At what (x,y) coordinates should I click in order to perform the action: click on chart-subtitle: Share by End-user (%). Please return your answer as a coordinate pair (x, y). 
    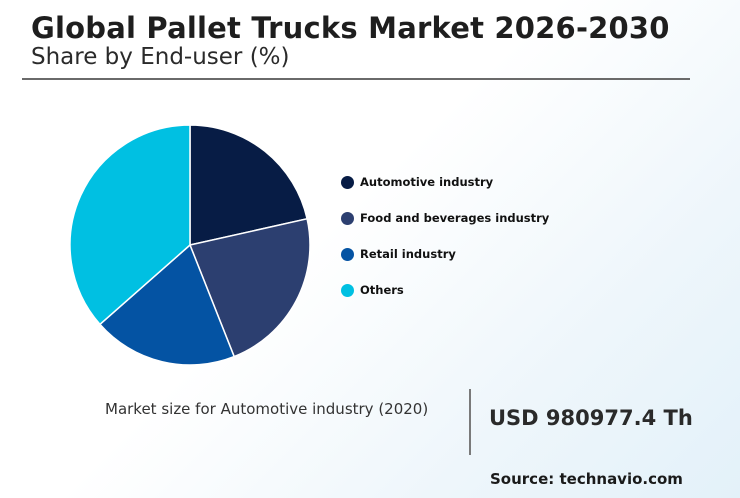
    Looking at the image, I should click on (160, 57).